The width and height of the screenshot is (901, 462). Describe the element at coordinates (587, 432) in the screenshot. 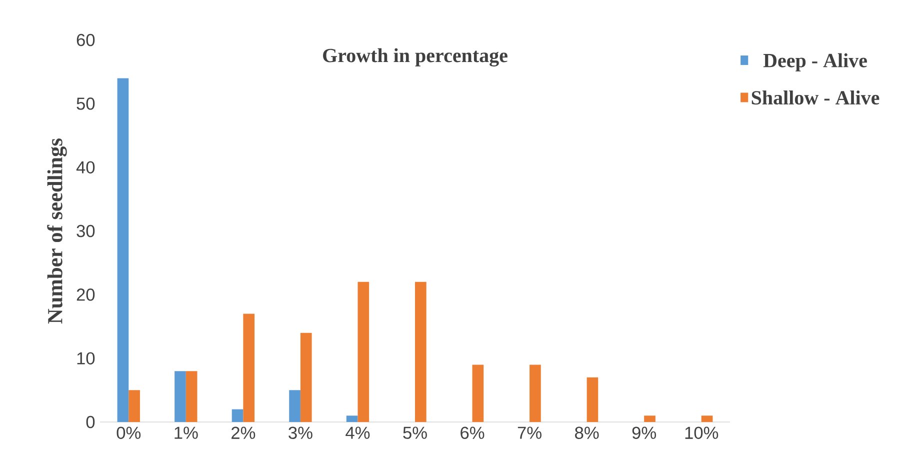

I see `x-tick-label: 8%` at that location.